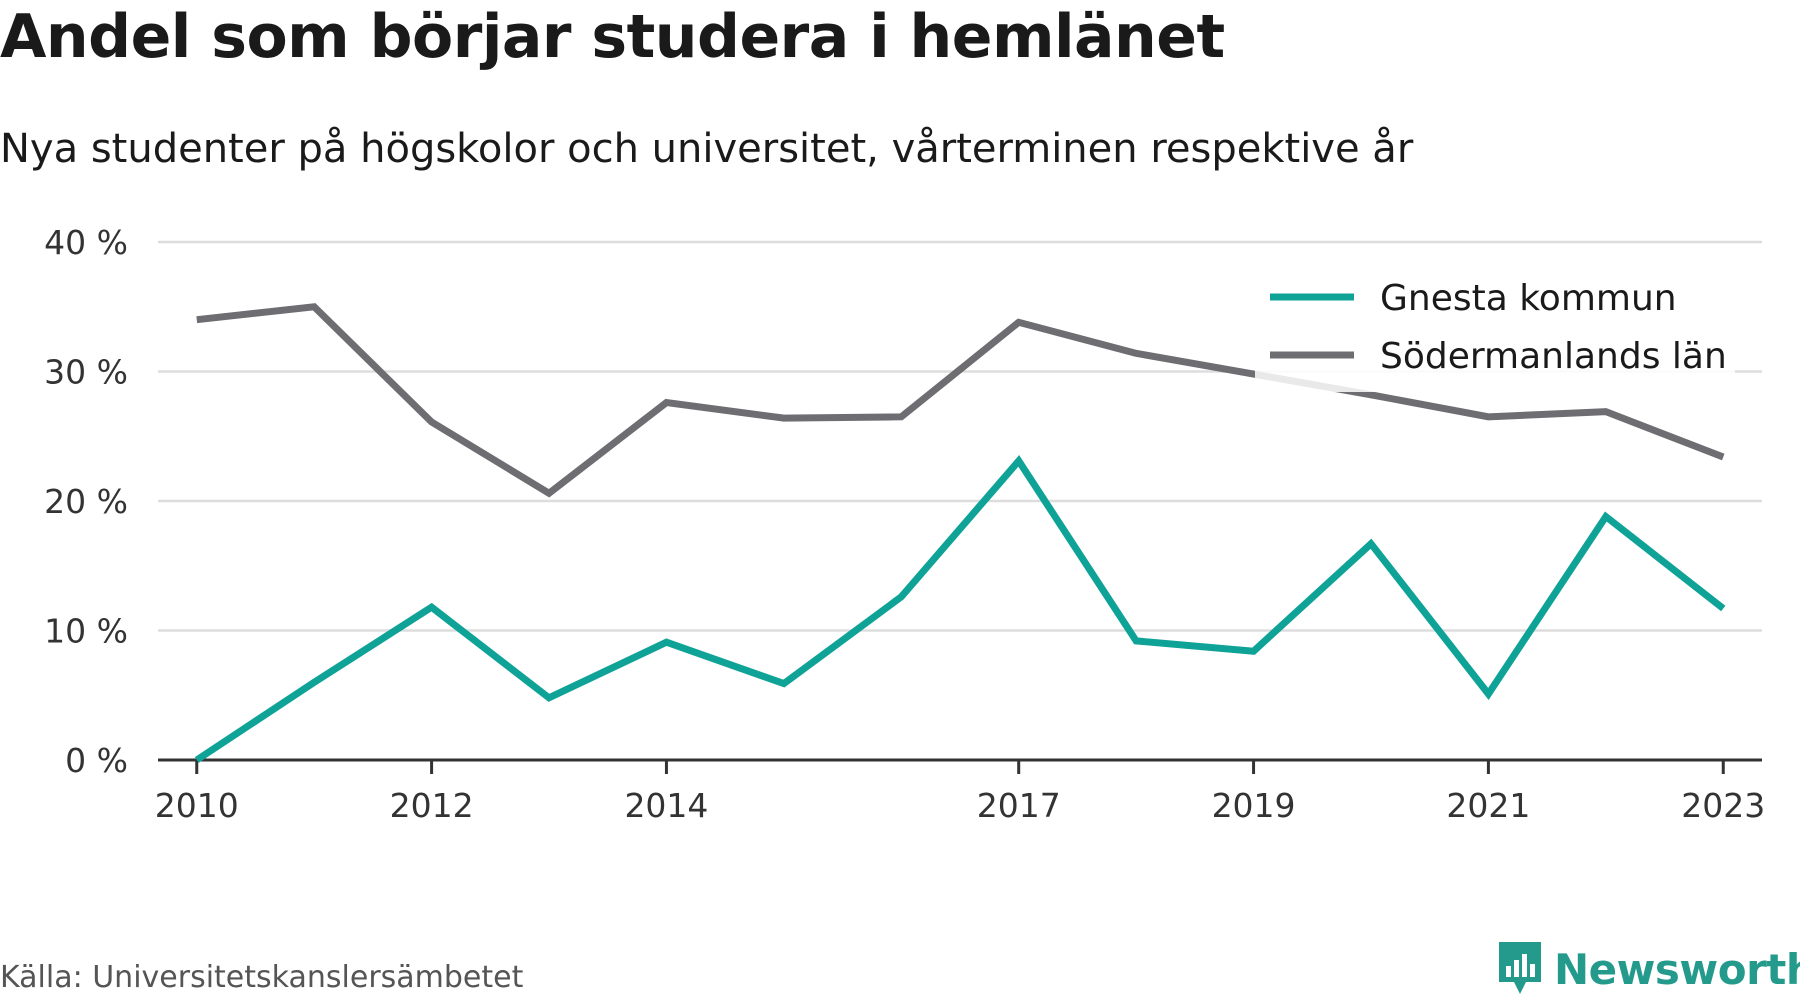 This screenshot has height=1000, width=1800. Describe the element at coordinates (86, 242) in the screenshot. I see `y-tick-label: 40 %` at that location.